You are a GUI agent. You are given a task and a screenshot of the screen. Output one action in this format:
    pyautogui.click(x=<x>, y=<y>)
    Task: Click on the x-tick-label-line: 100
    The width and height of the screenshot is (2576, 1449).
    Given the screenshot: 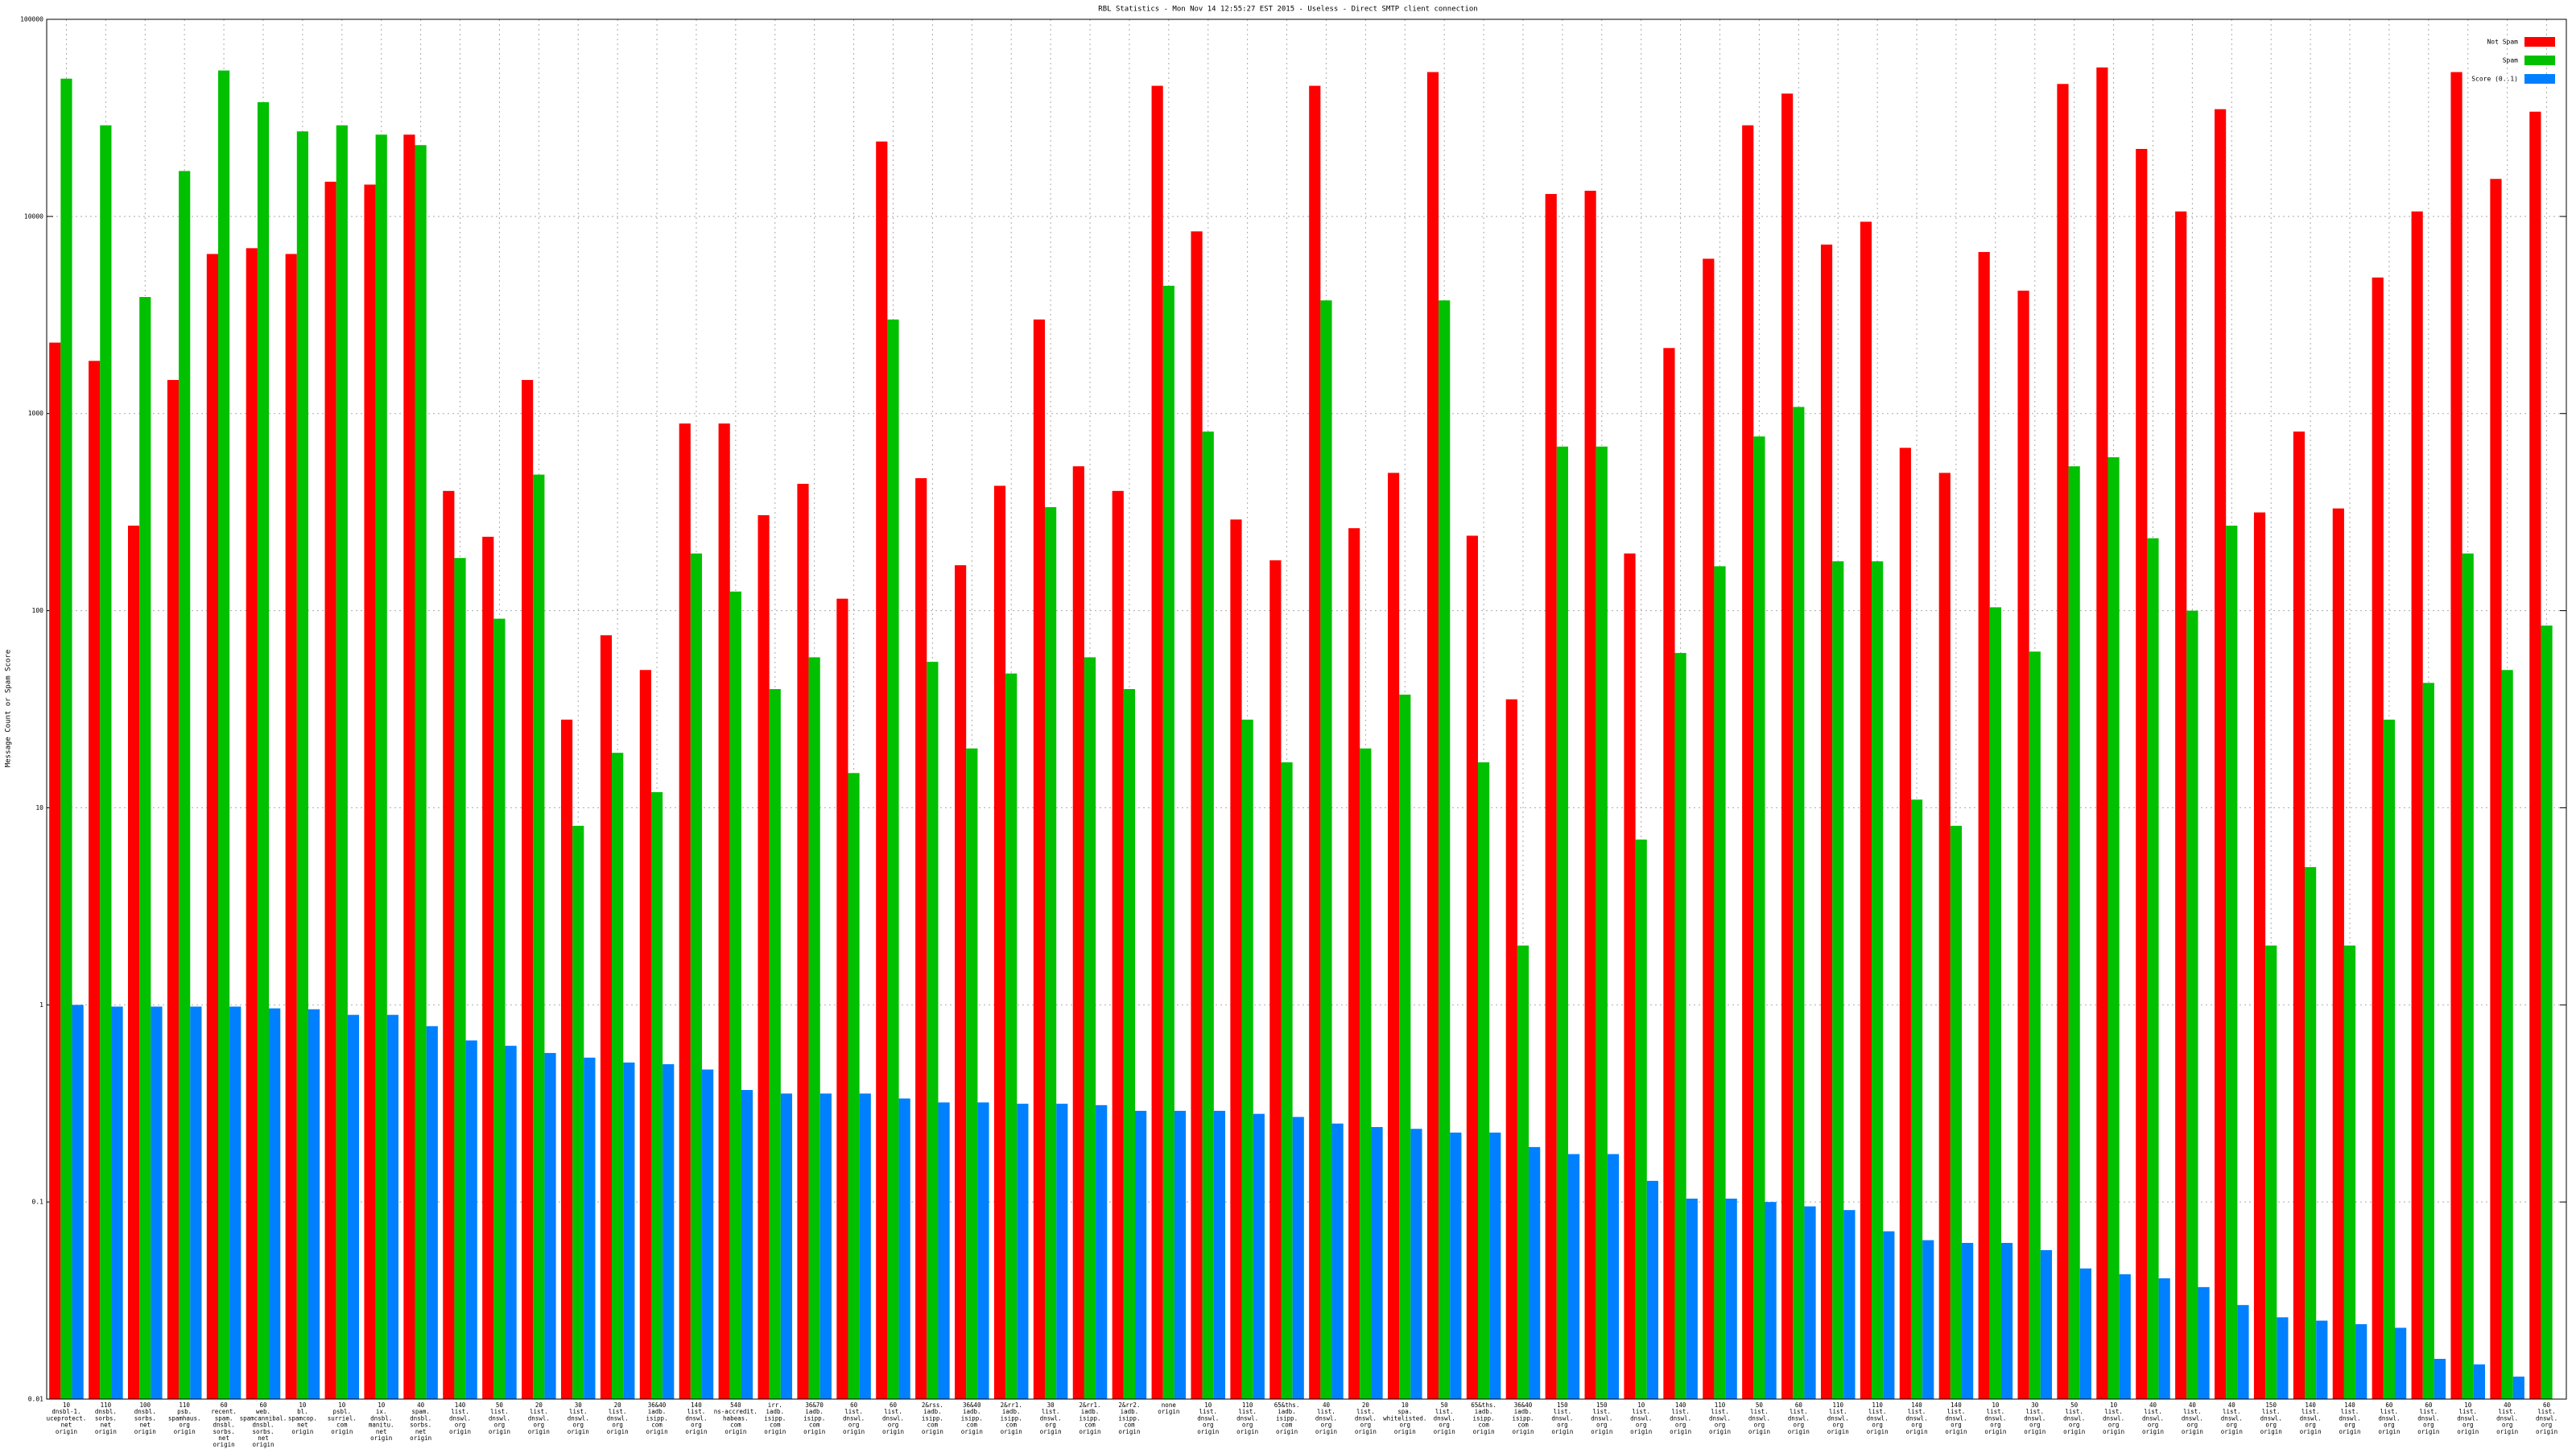 What is the action you would take?
    pyautogui.click(x=145, y=1405)
    